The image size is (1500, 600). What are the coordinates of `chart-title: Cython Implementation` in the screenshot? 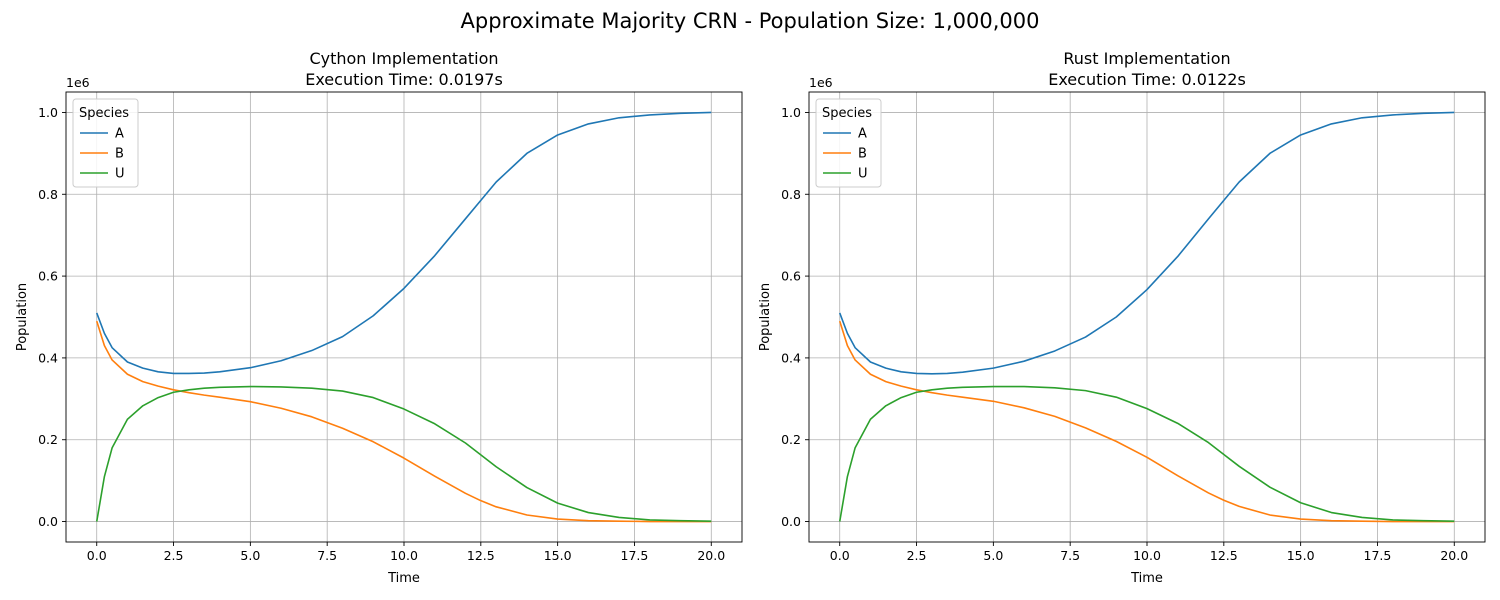 It's located at (403, 58).